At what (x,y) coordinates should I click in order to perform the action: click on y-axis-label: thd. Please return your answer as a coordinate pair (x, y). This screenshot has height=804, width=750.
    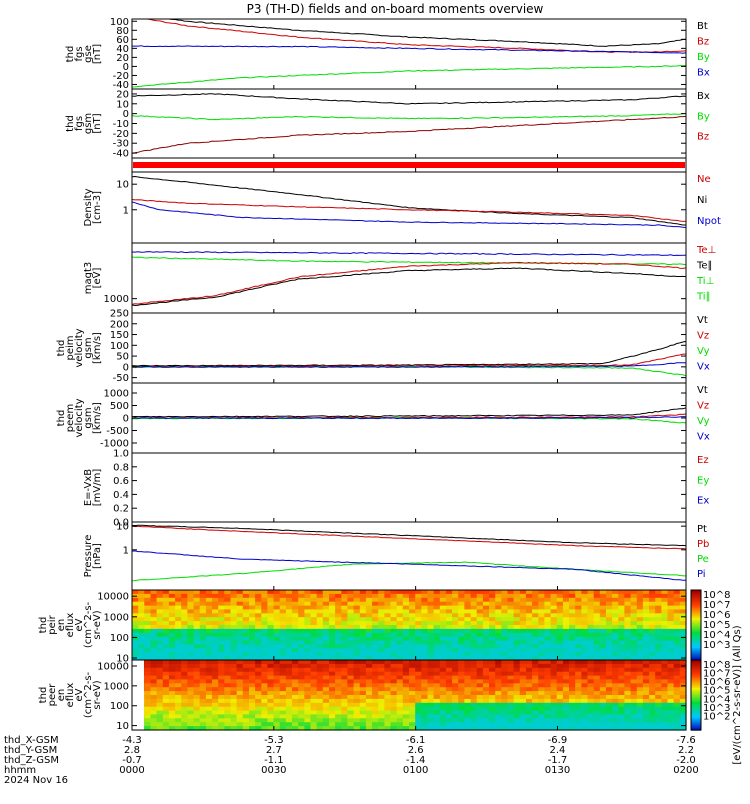
    Looking at the image, I should click on (43, 625).